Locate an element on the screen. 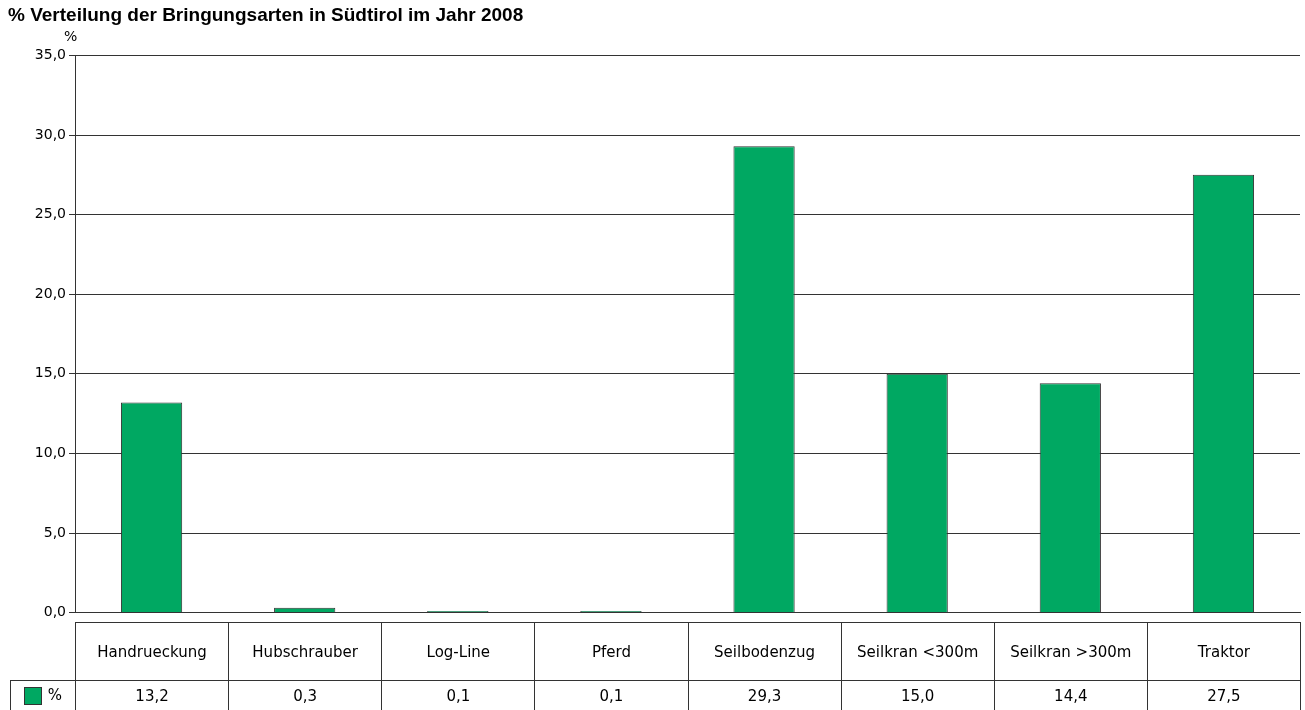  legend-label: % is located at coordinates (55, 695).